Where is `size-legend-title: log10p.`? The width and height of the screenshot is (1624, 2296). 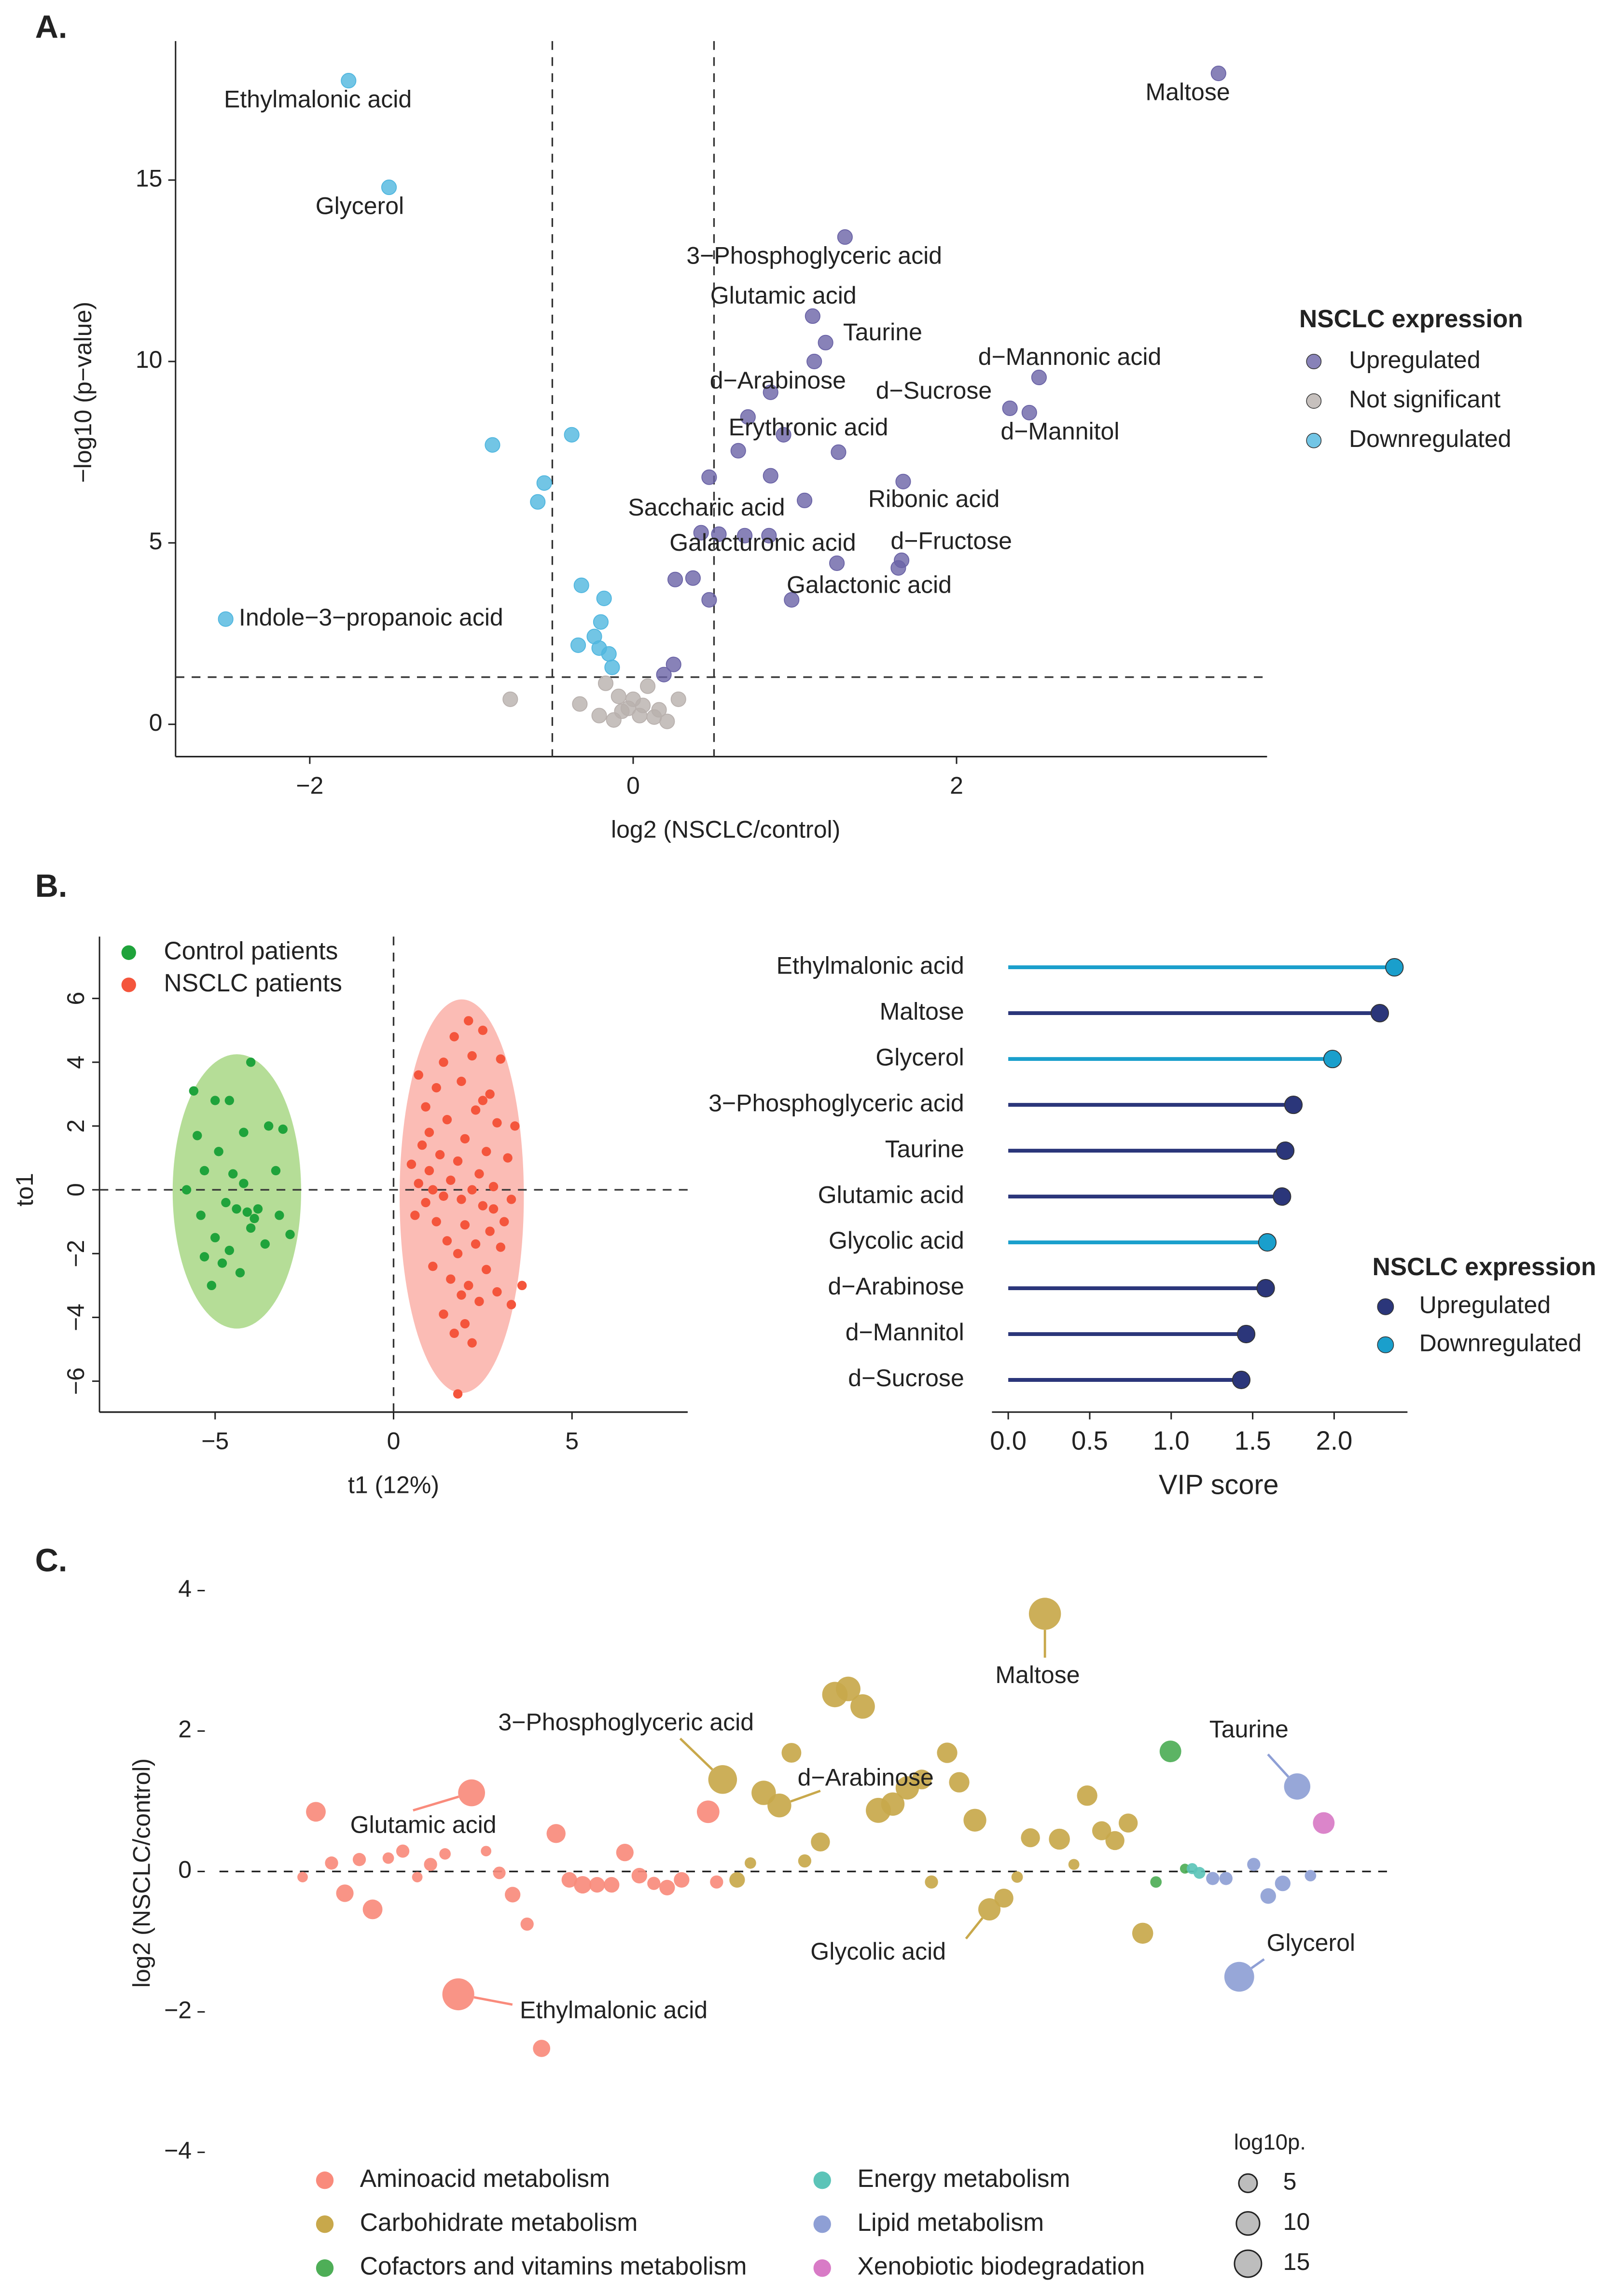
size-legend-title: log10p. is located at coordinates (1270, 2141).